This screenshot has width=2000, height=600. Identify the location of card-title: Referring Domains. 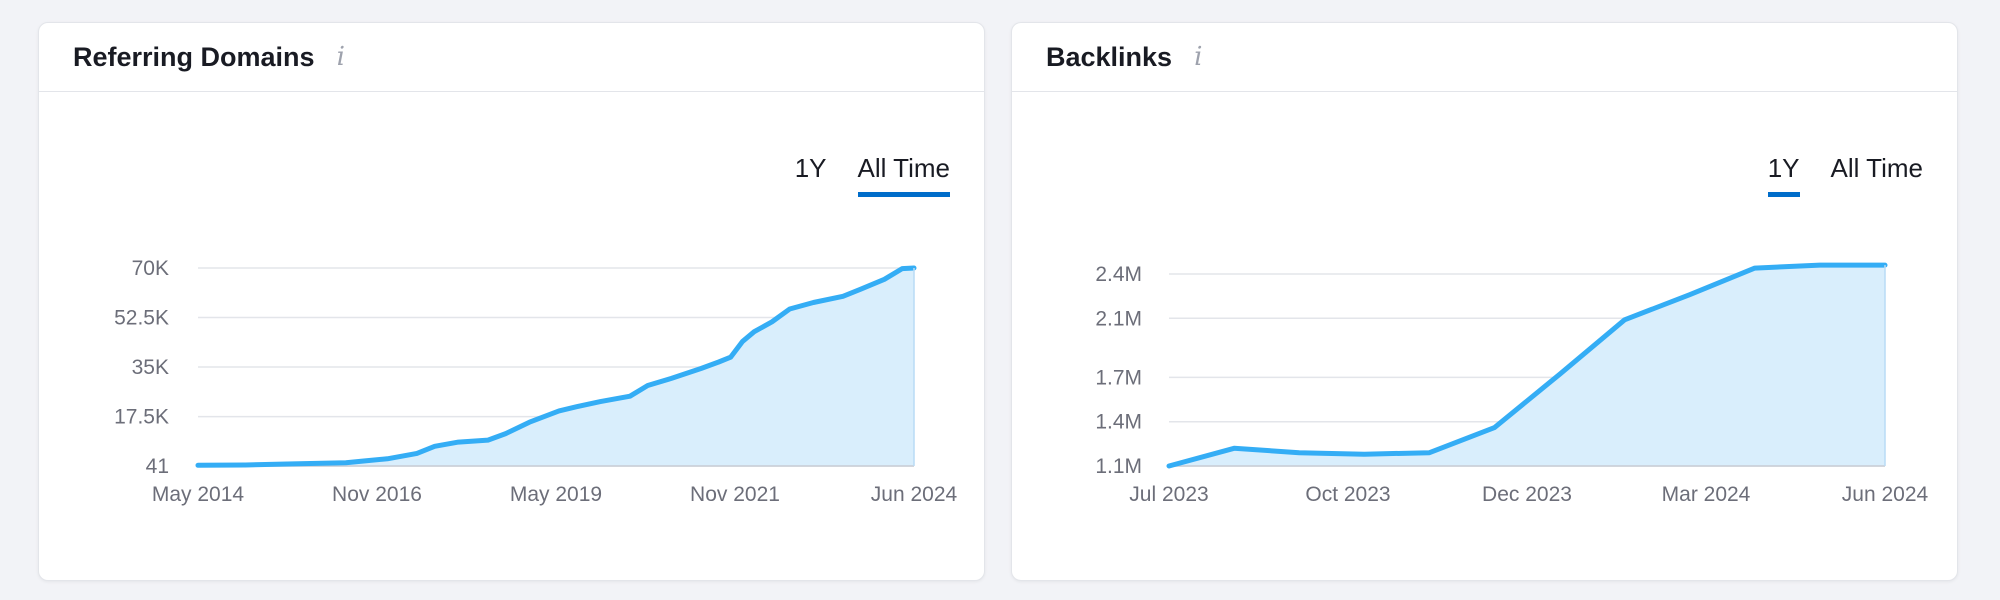
(194, 56).